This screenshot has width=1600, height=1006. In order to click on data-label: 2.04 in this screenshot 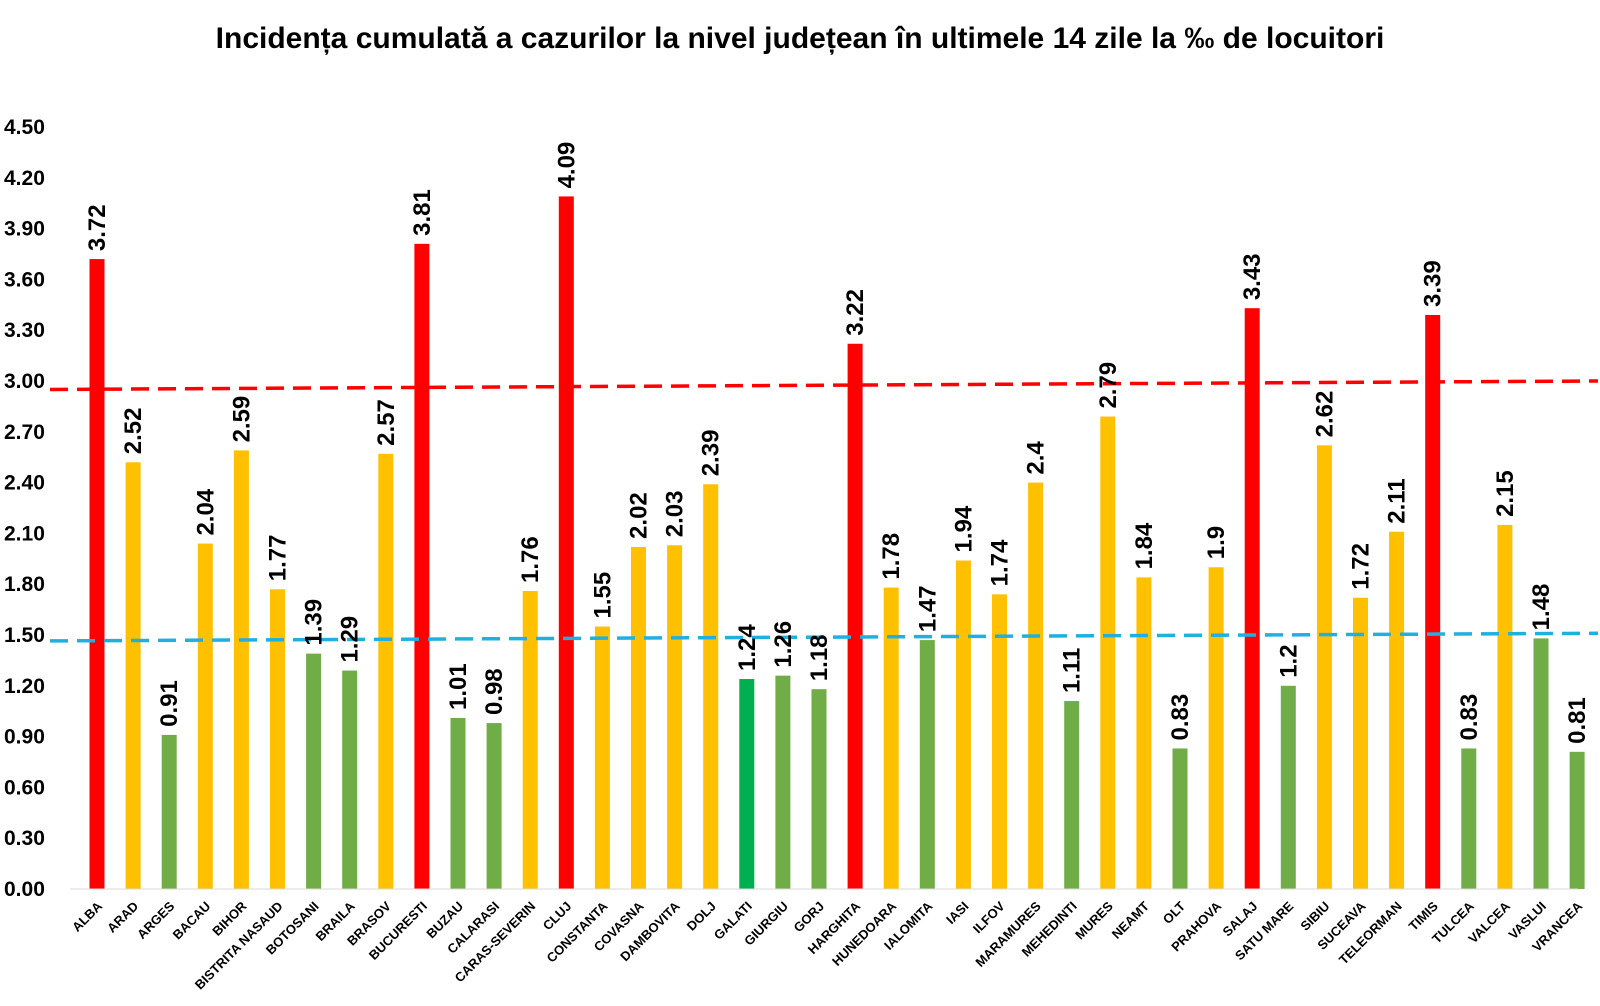, I will do `click(205, 511)`.